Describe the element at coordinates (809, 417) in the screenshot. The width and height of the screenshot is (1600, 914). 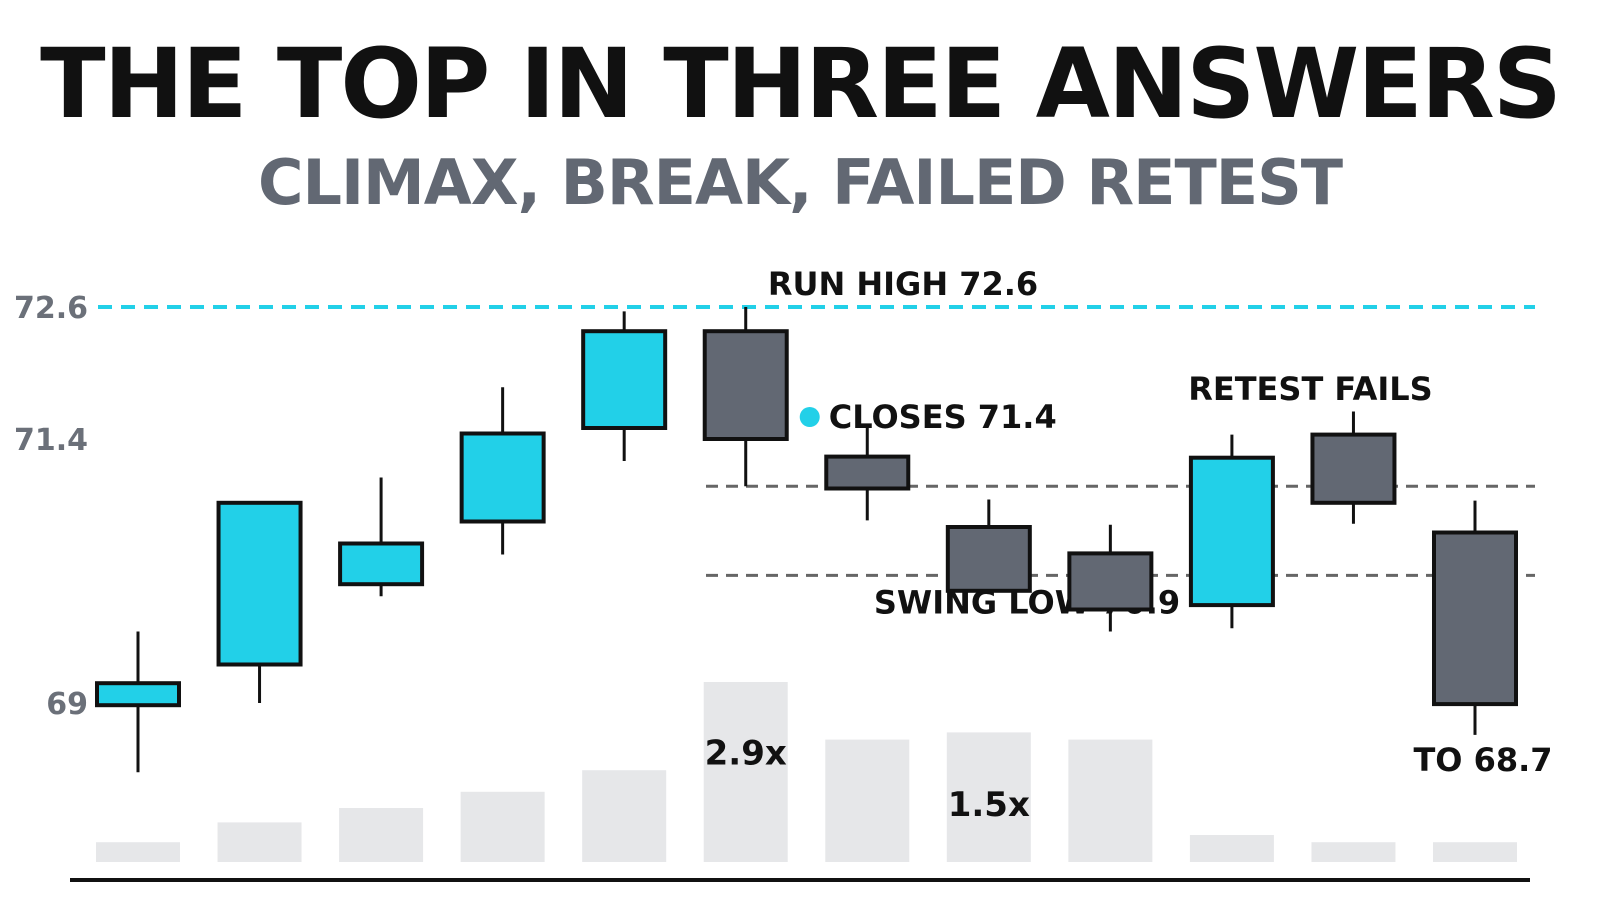
I see `closes-marker-dot` at that location.